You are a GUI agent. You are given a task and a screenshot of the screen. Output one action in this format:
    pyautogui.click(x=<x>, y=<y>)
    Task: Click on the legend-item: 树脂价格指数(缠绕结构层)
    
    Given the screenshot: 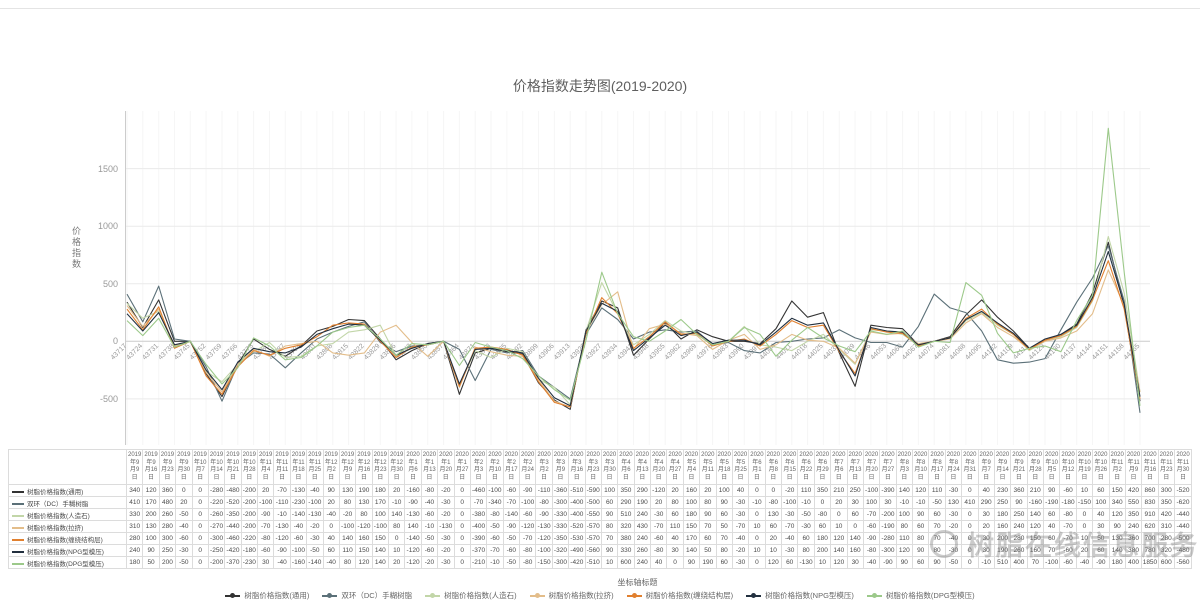 What is the action you would take?
    pyautogui.click(x=679, y=595)
    